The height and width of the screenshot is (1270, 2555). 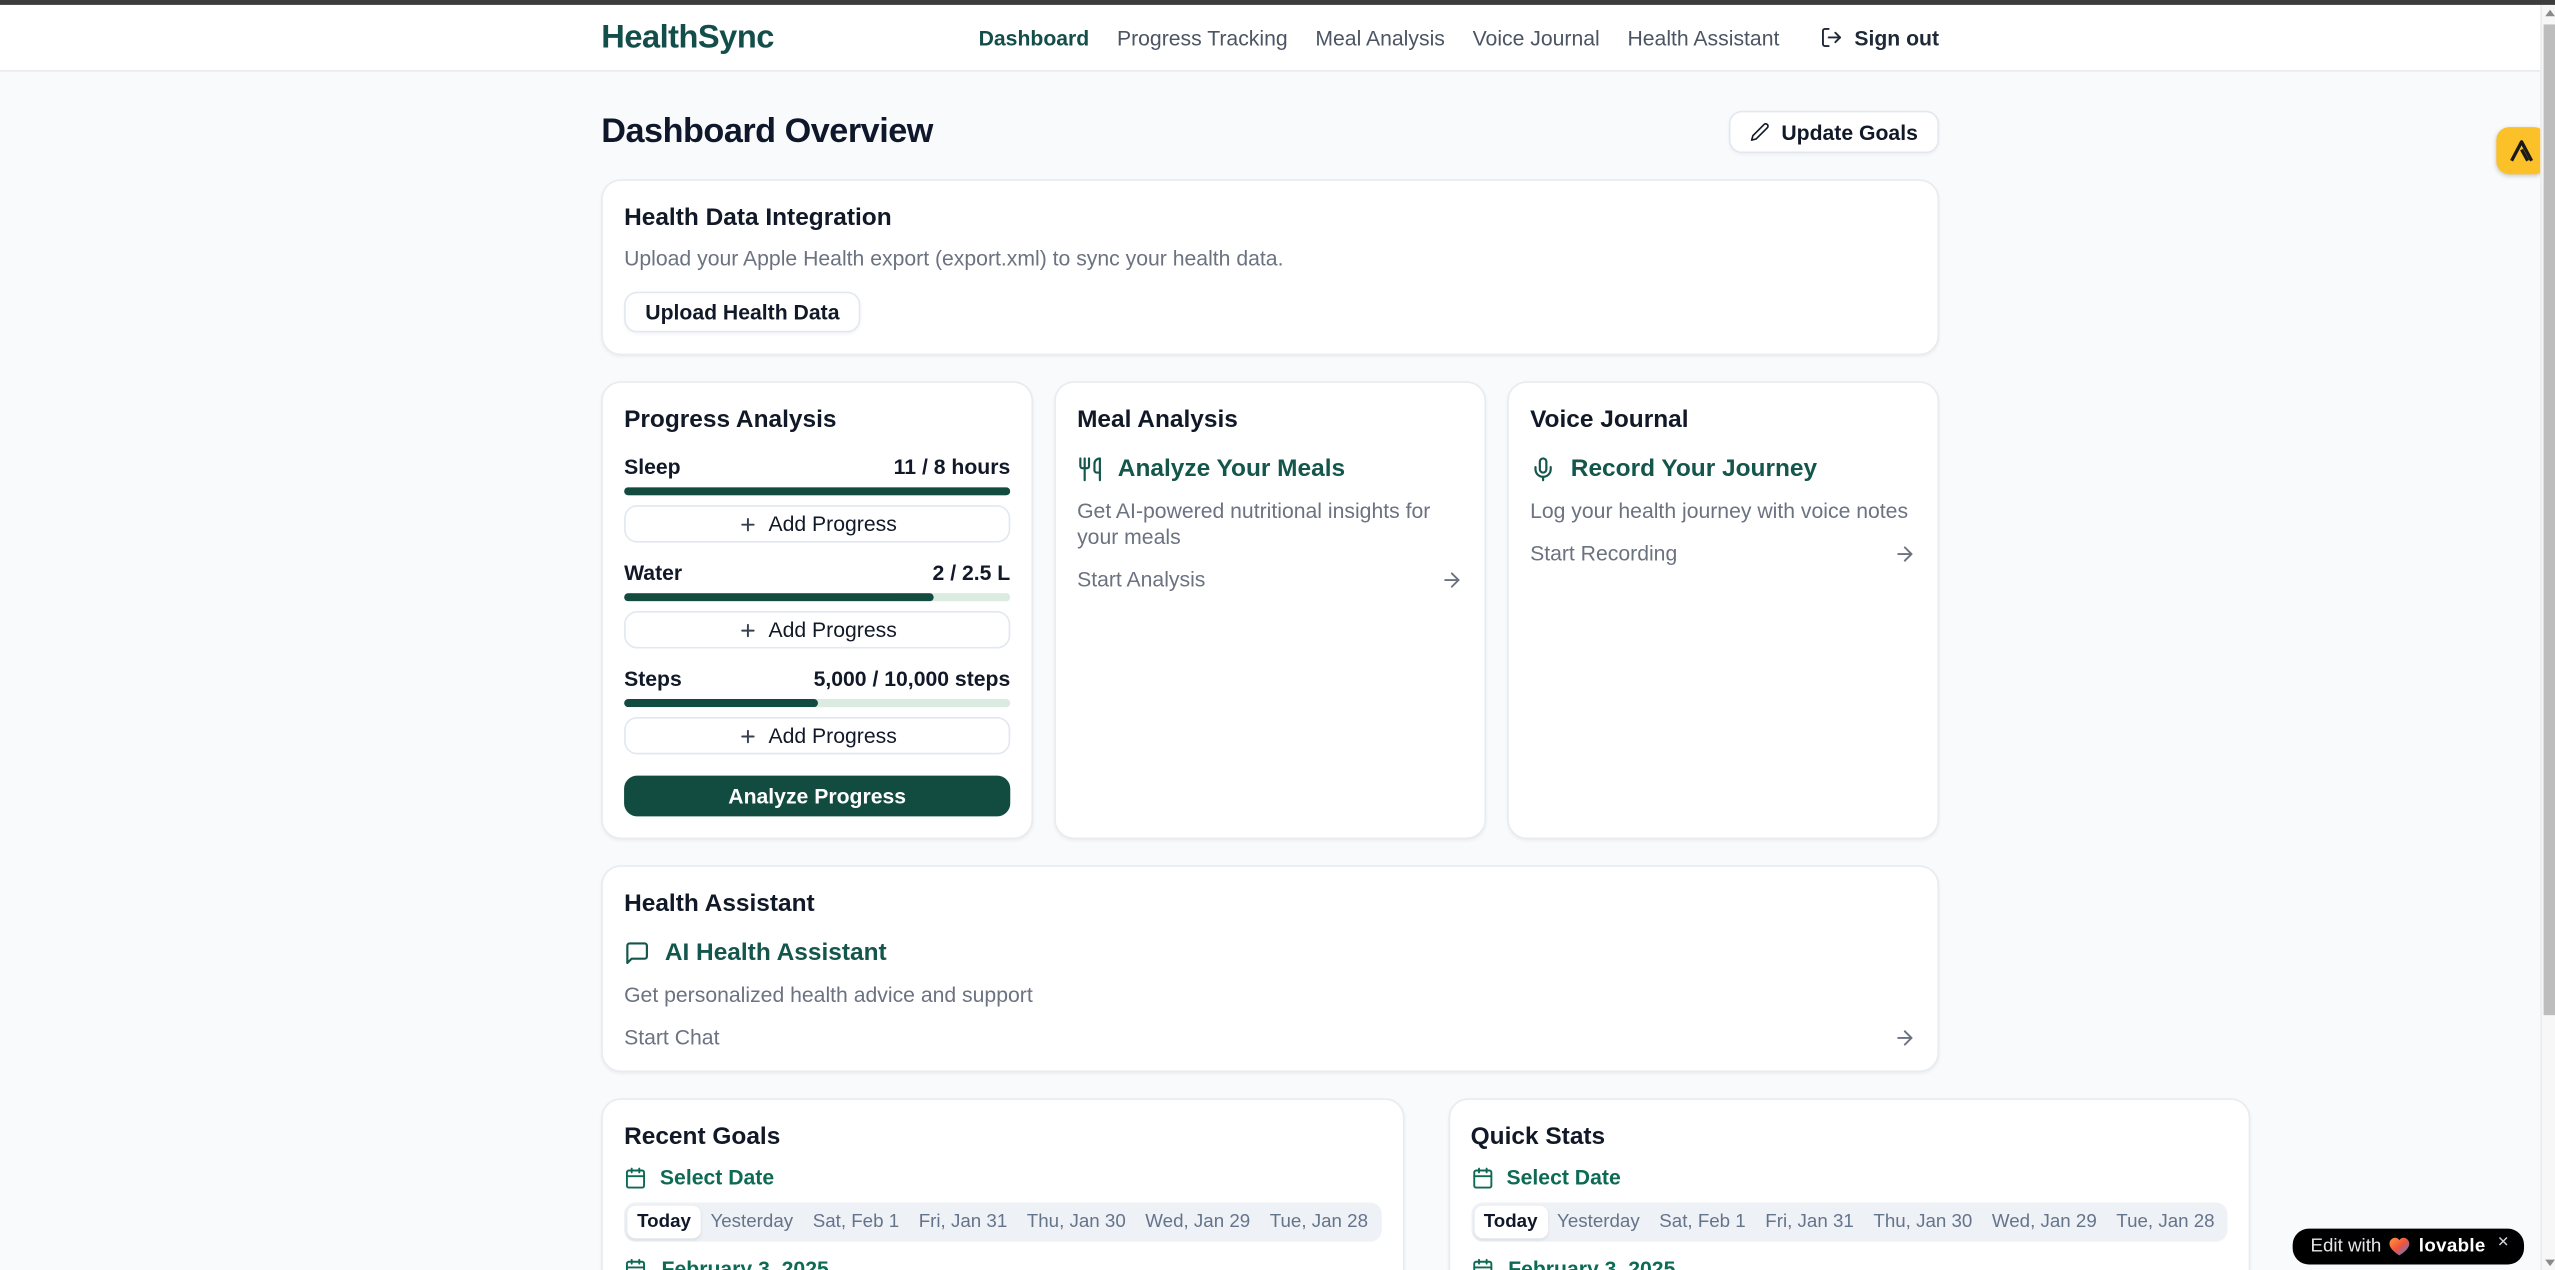 What do you see at coordinates (2548, 13) in the screenshot?
I see `scrollbar-up-arrow` at bounding box center [2548, 13].